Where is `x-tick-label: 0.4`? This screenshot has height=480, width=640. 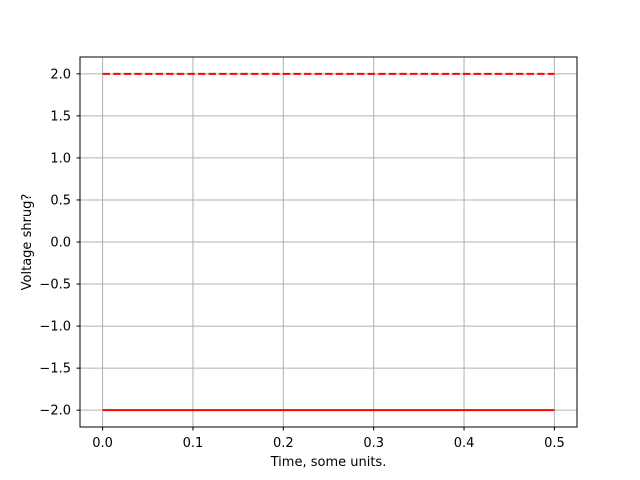 x-tick-label: 0.4 is located at coordinates (464, 443).